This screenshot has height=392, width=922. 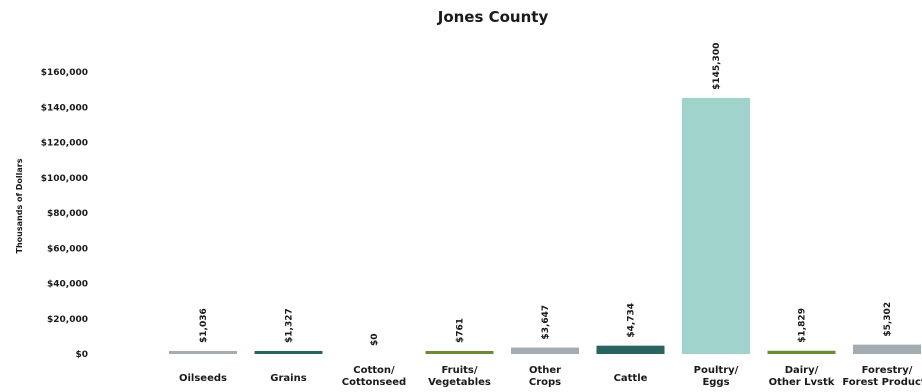 I want to click on category-label: Dairy/, so click(x=802, y=370).